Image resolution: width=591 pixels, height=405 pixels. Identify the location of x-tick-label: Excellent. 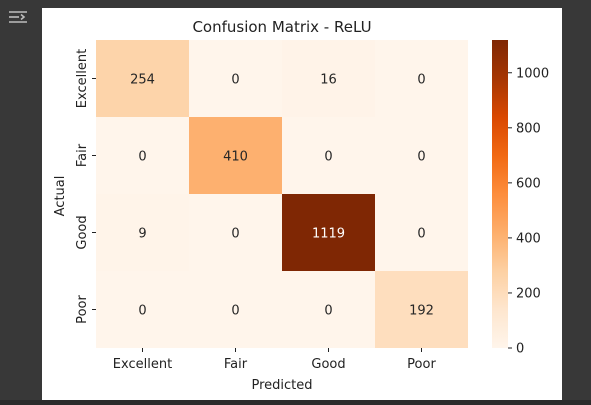
(142, 364).